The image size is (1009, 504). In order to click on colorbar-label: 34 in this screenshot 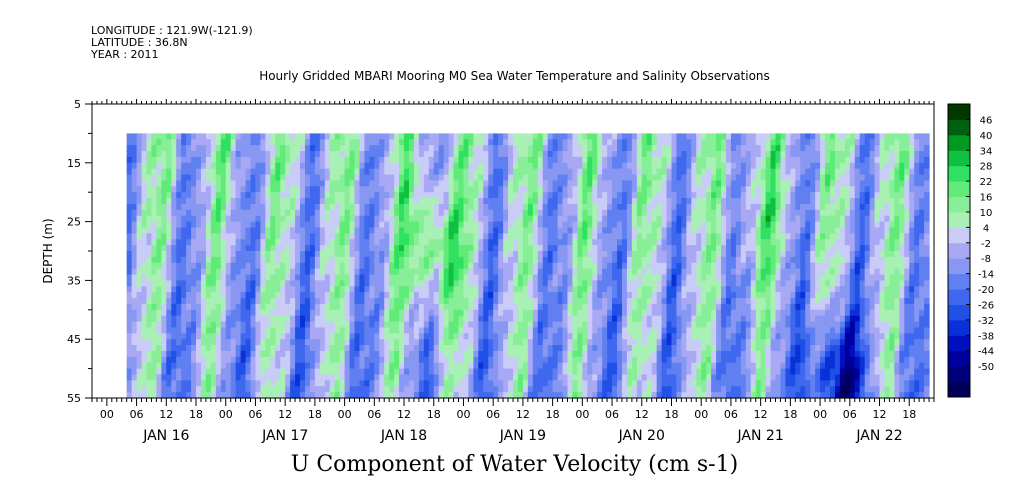, I will do `click(986, 151)`.